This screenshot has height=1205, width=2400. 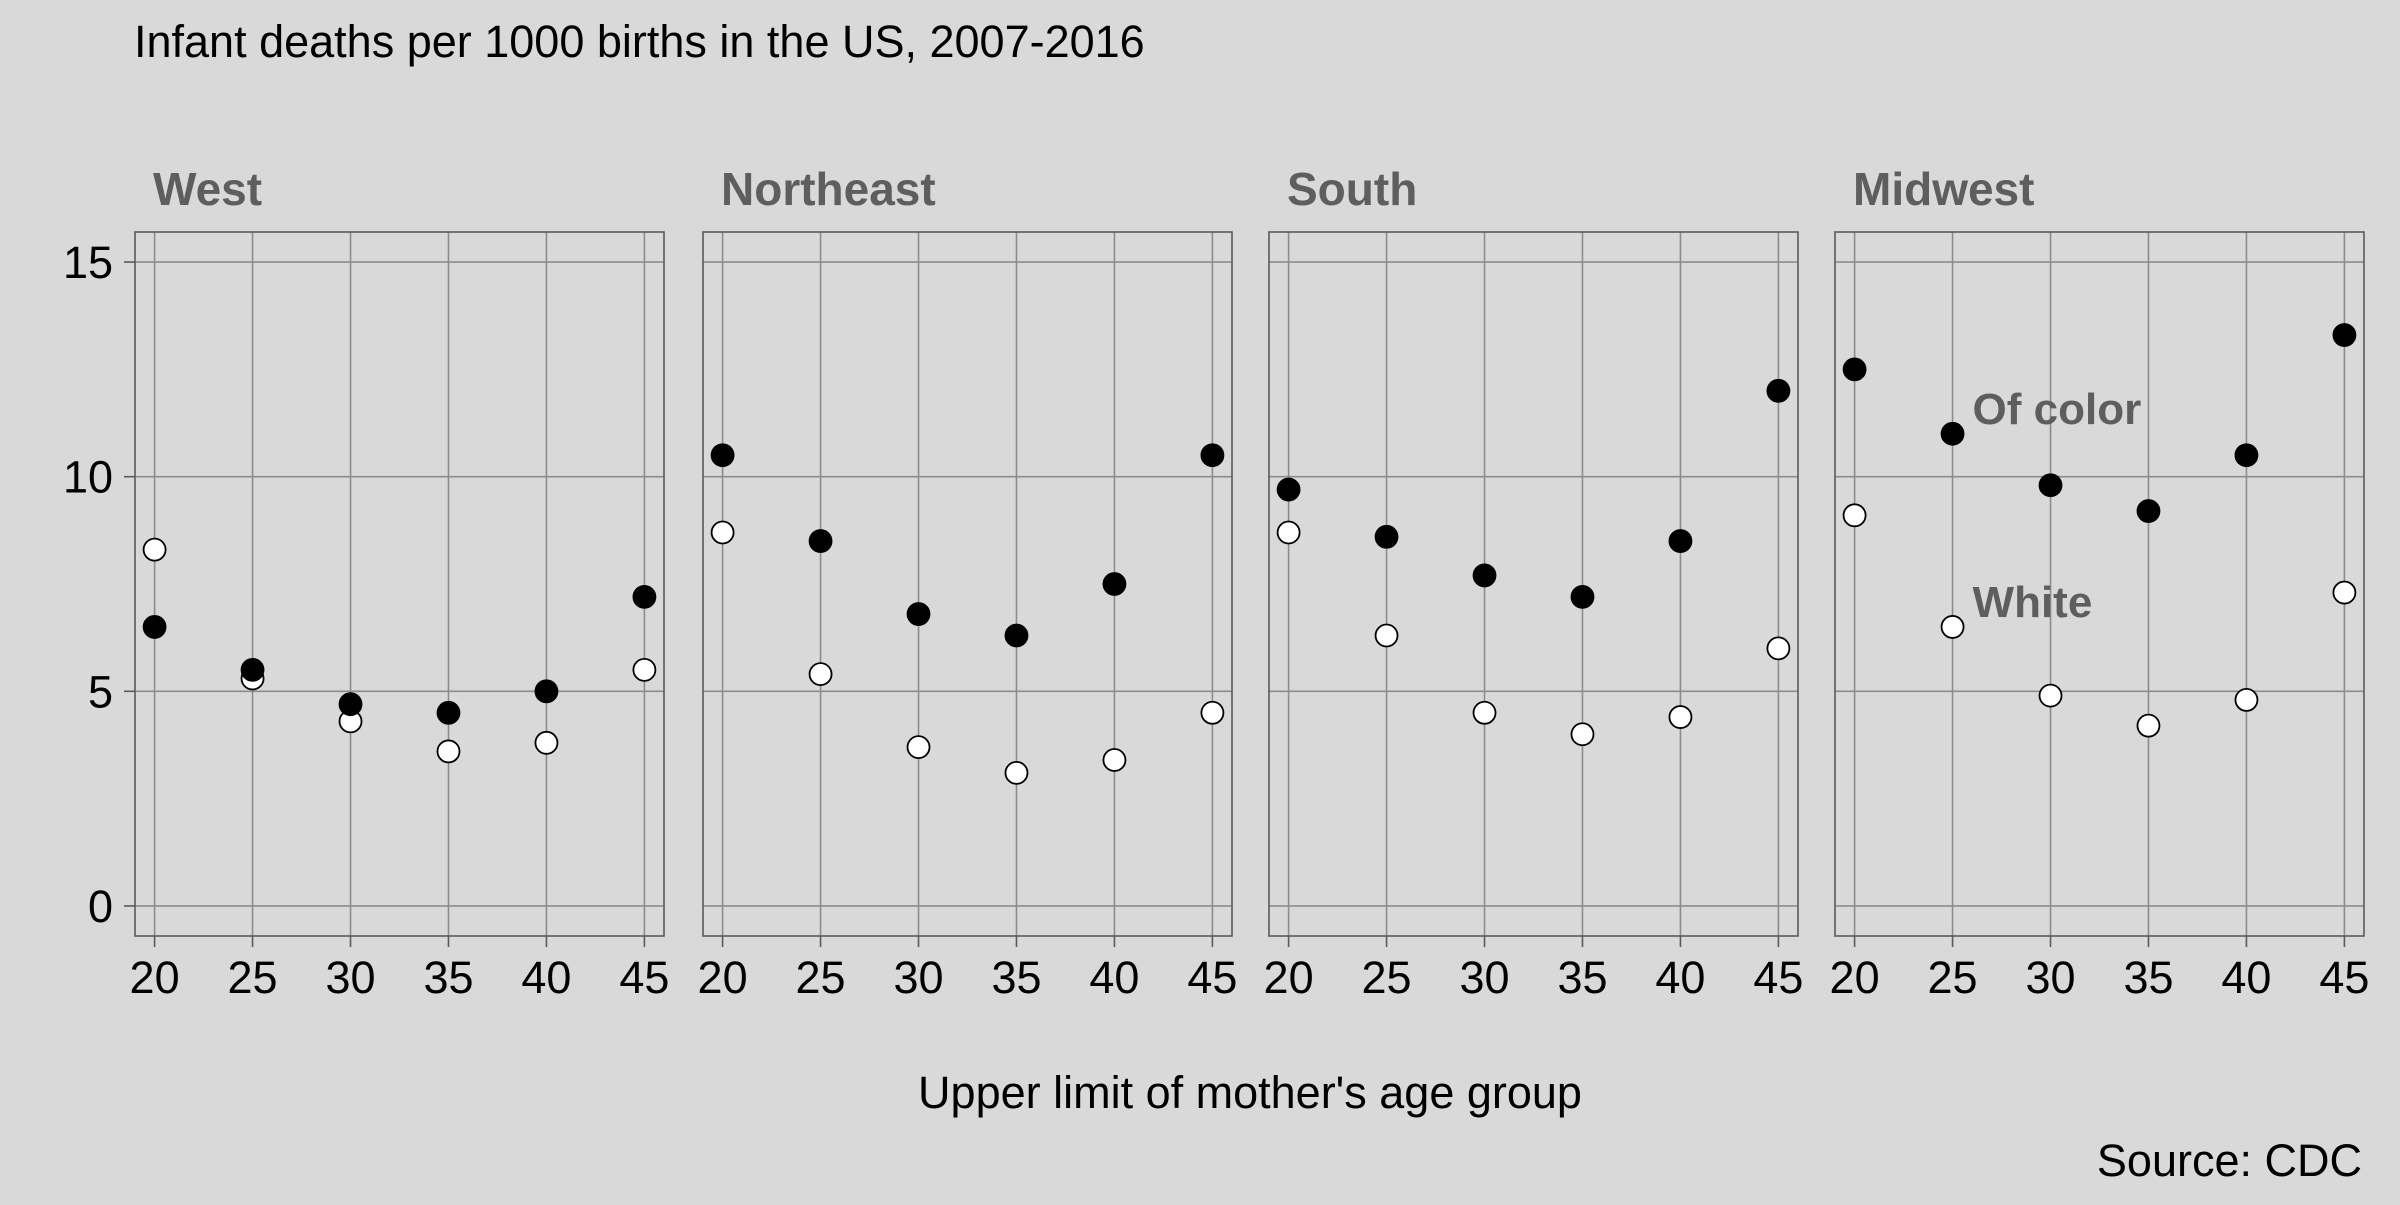 I want to click on x-axis-label: Upper limit of mother's age group, so click(x=1250, y=1092).